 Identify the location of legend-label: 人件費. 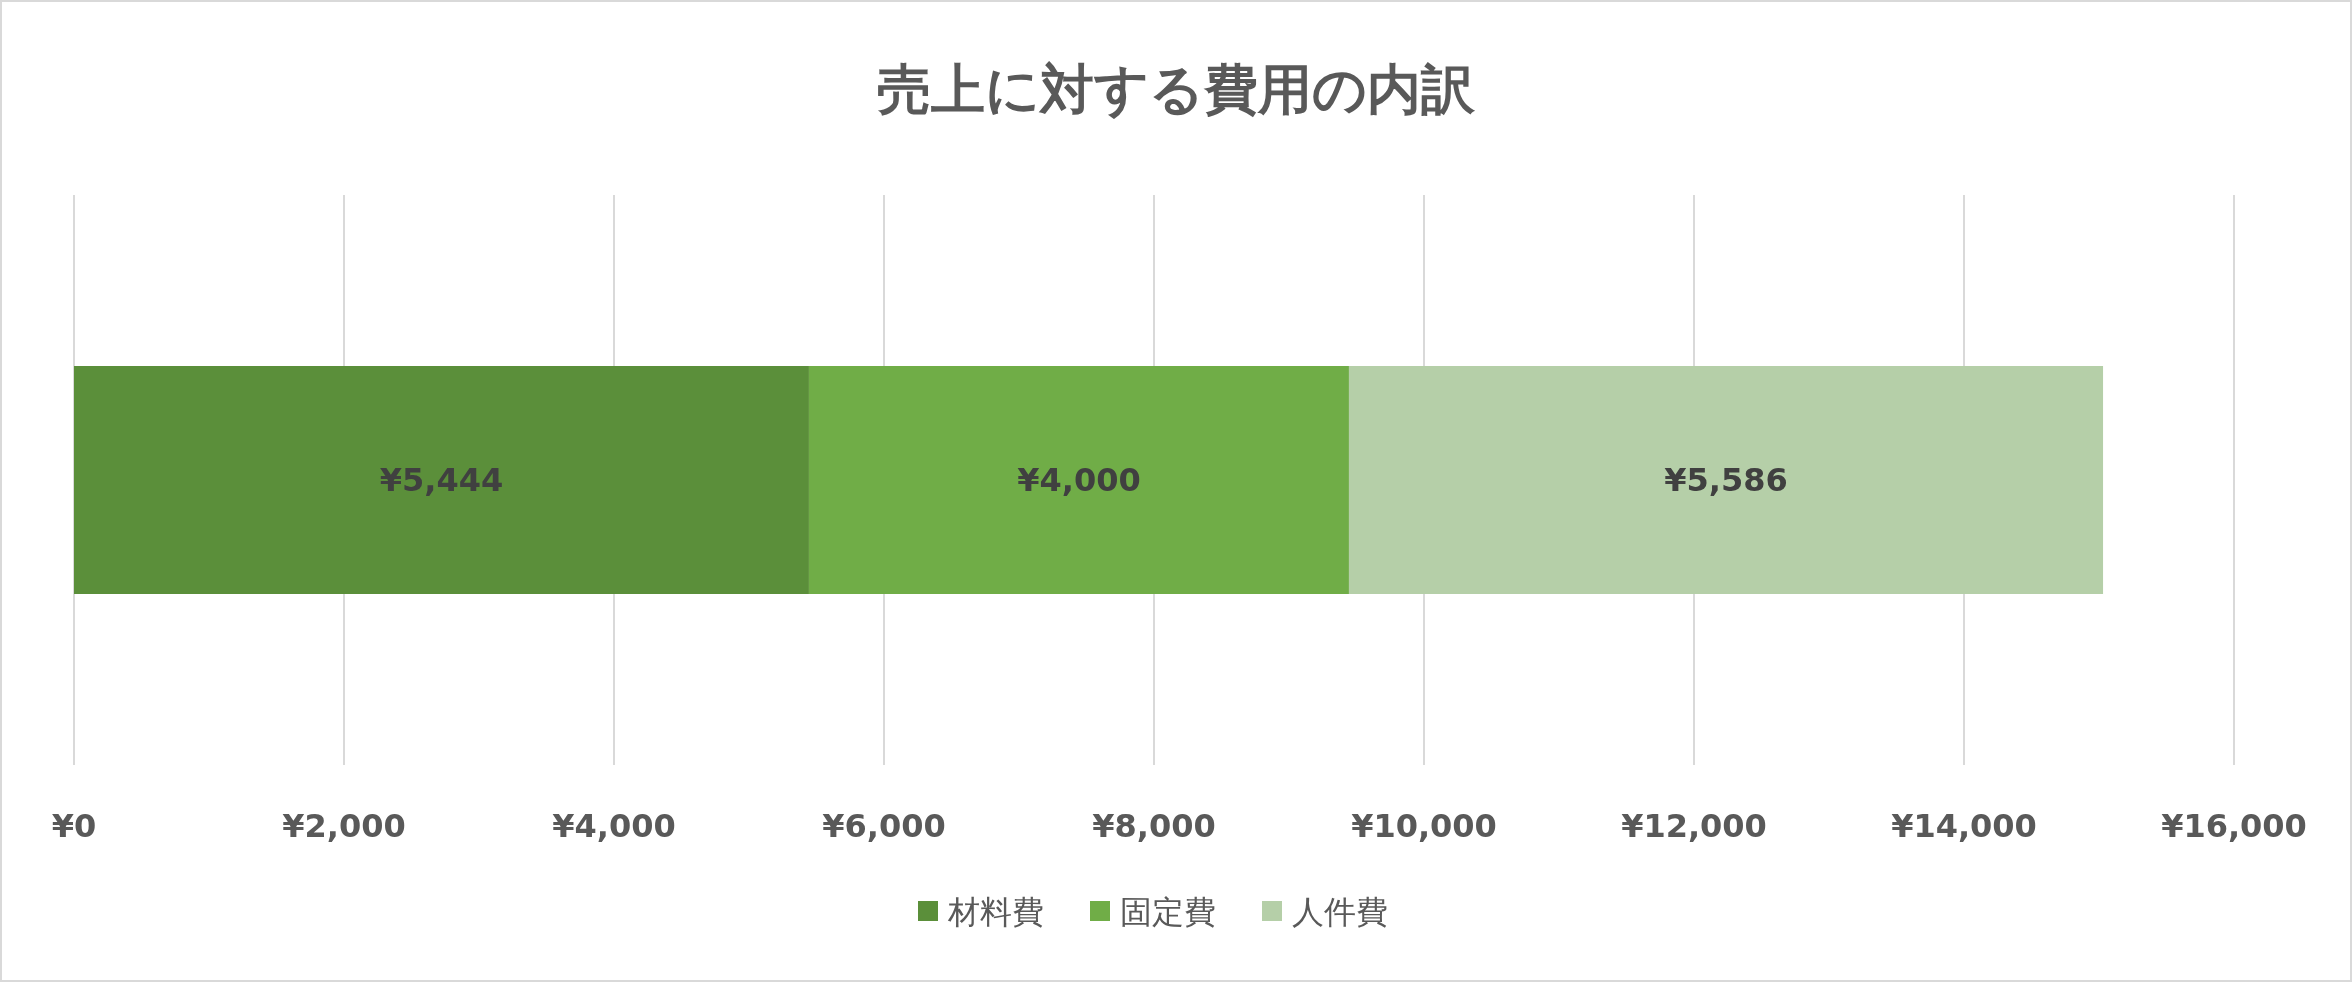
(1340, 912).